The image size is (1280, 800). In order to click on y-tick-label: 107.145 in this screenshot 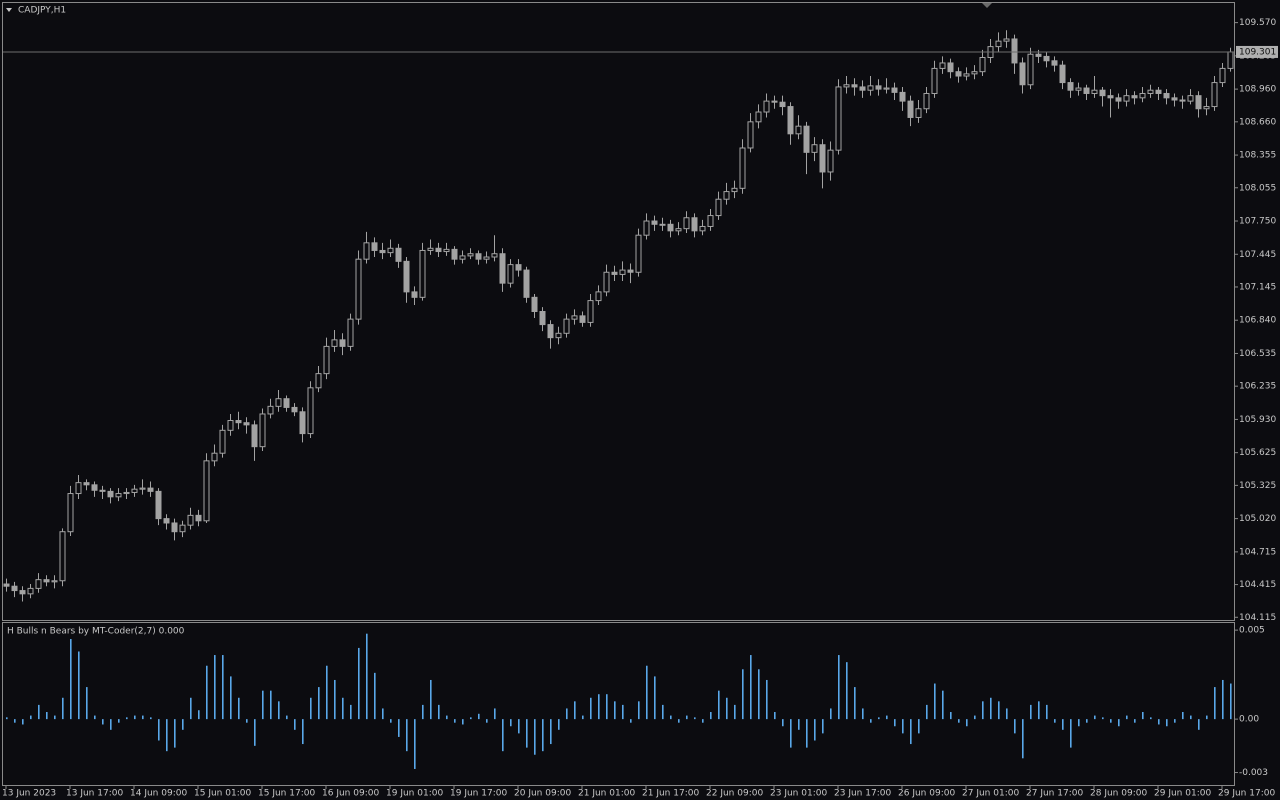, I will do `click(1257, 287)`.